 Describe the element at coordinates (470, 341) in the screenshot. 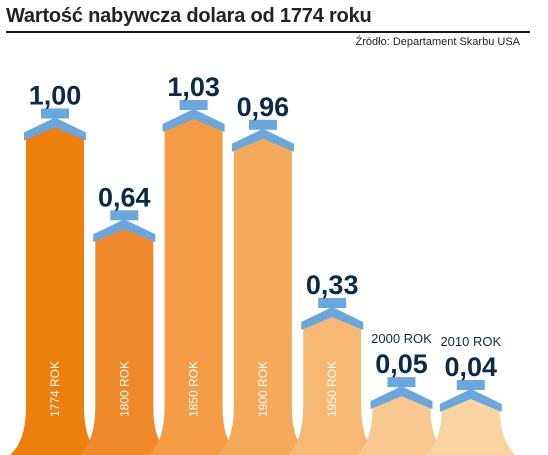

I see `category-label-7: 2010 ROK` at that location.